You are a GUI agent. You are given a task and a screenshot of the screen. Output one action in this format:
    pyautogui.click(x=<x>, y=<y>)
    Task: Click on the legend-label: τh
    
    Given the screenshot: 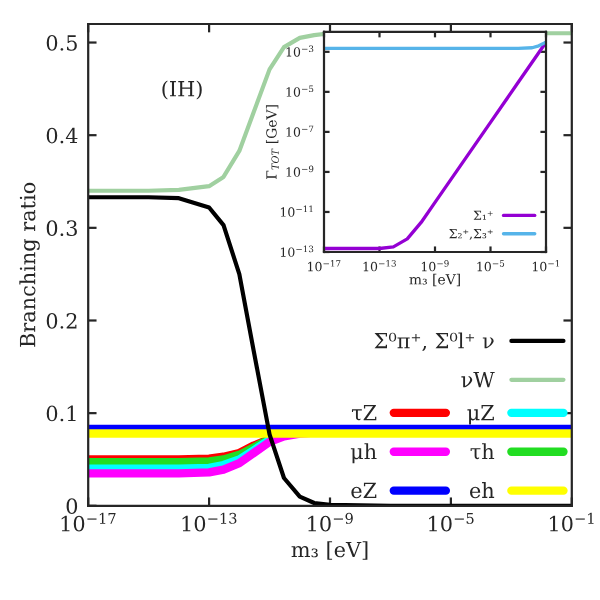 What is the action you would take?
    pyautogui.click(x=482, y=451)
    